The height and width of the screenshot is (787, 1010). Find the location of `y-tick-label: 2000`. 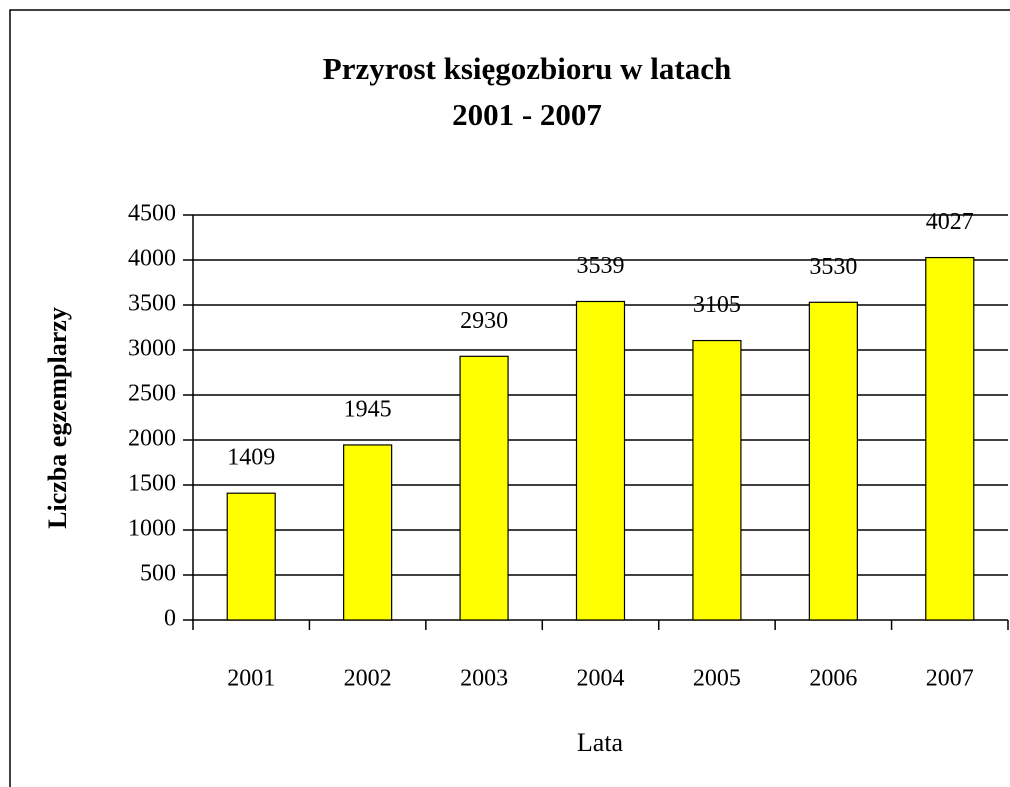

y-tick-label: 2000 is located at coordinates (152, 439).